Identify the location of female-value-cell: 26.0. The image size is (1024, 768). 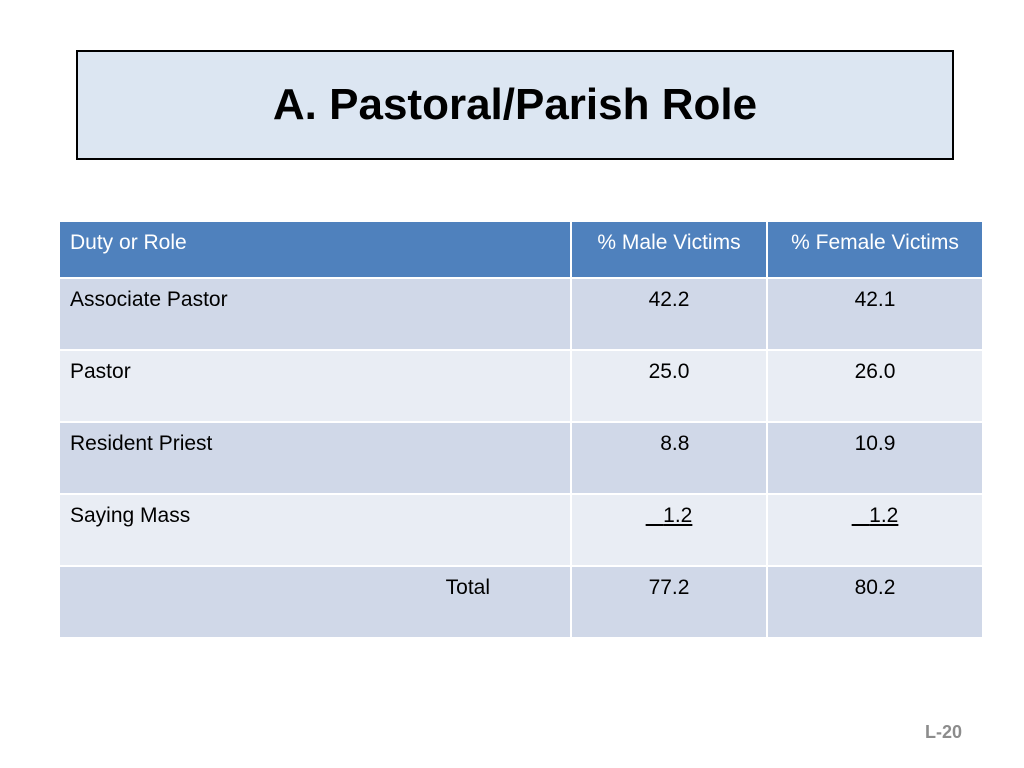
(874, 386).